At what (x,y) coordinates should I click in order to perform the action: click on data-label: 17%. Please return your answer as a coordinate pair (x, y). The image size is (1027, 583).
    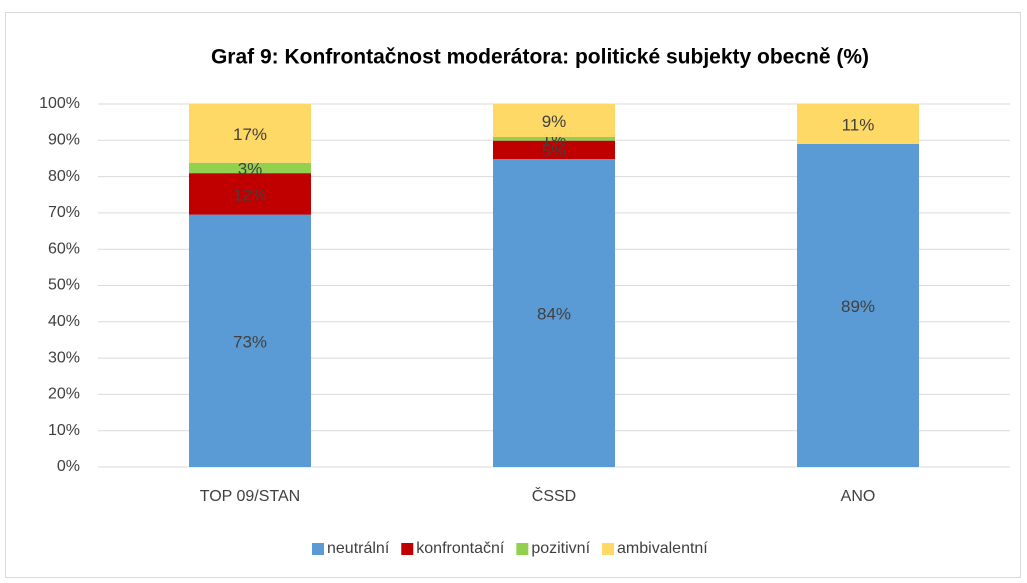
    Looking at the image, I should click on (250, 134).